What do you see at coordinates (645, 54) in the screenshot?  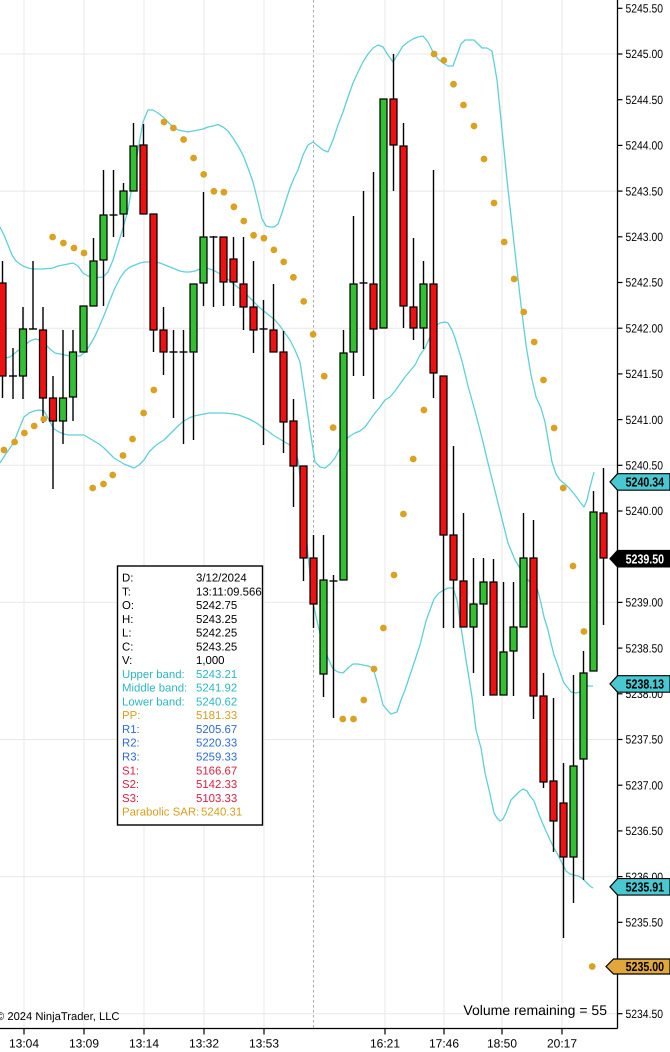 I see `svg-text: 5245.00` at bounding box center [645, 54].